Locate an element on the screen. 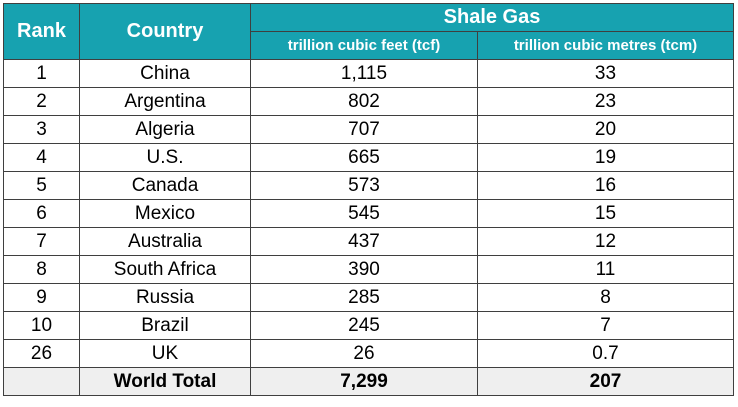 Image resolution: width=738 pixels, height=407 pixels. table-row: 10 Brazil 245 7 is located at coordinates (368, 325).